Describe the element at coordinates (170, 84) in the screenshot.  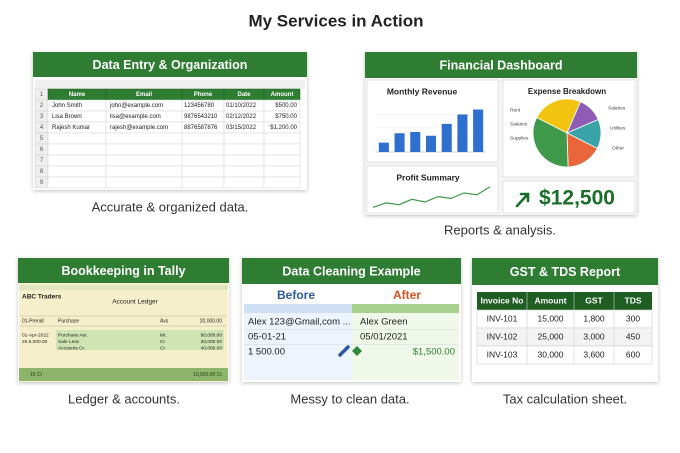
I see `sheet-topbar` at that location.